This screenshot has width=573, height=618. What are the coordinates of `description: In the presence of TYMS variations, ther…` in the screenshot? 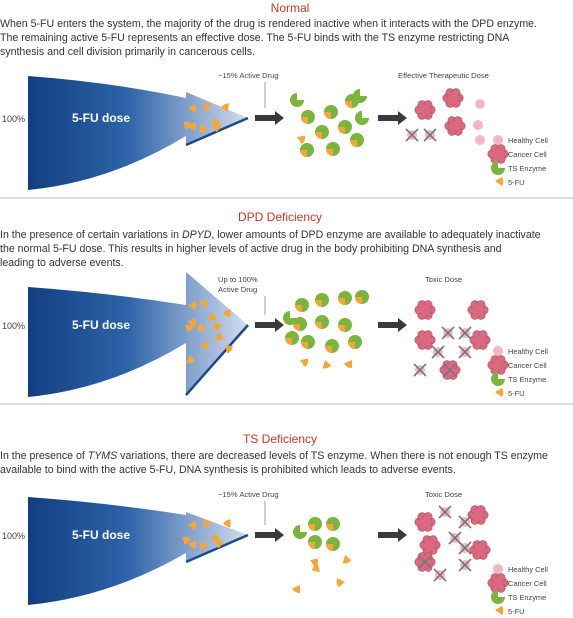 It's located at (274, 456).